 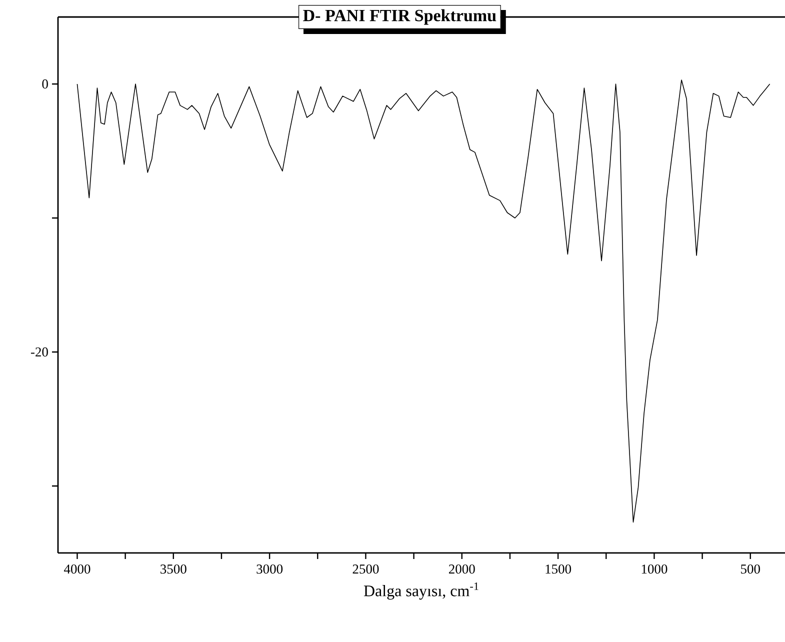 I want to click on x-axis-title: Dalga sayısı, cm$^{-1}$, so click(x=421, y=591).